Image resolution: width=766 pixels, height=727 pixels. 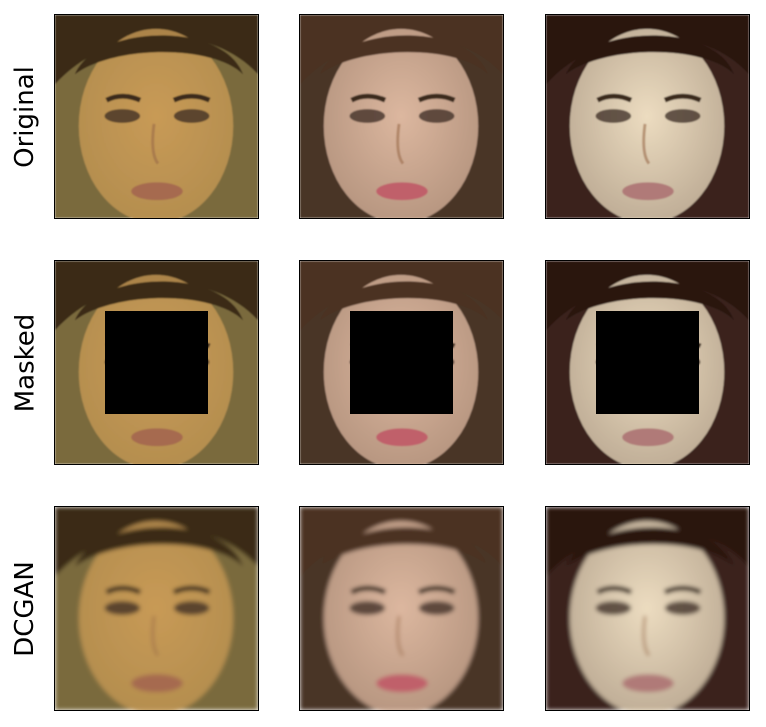 I want to click on row-label-original: Original, so click(x=25, y=116).